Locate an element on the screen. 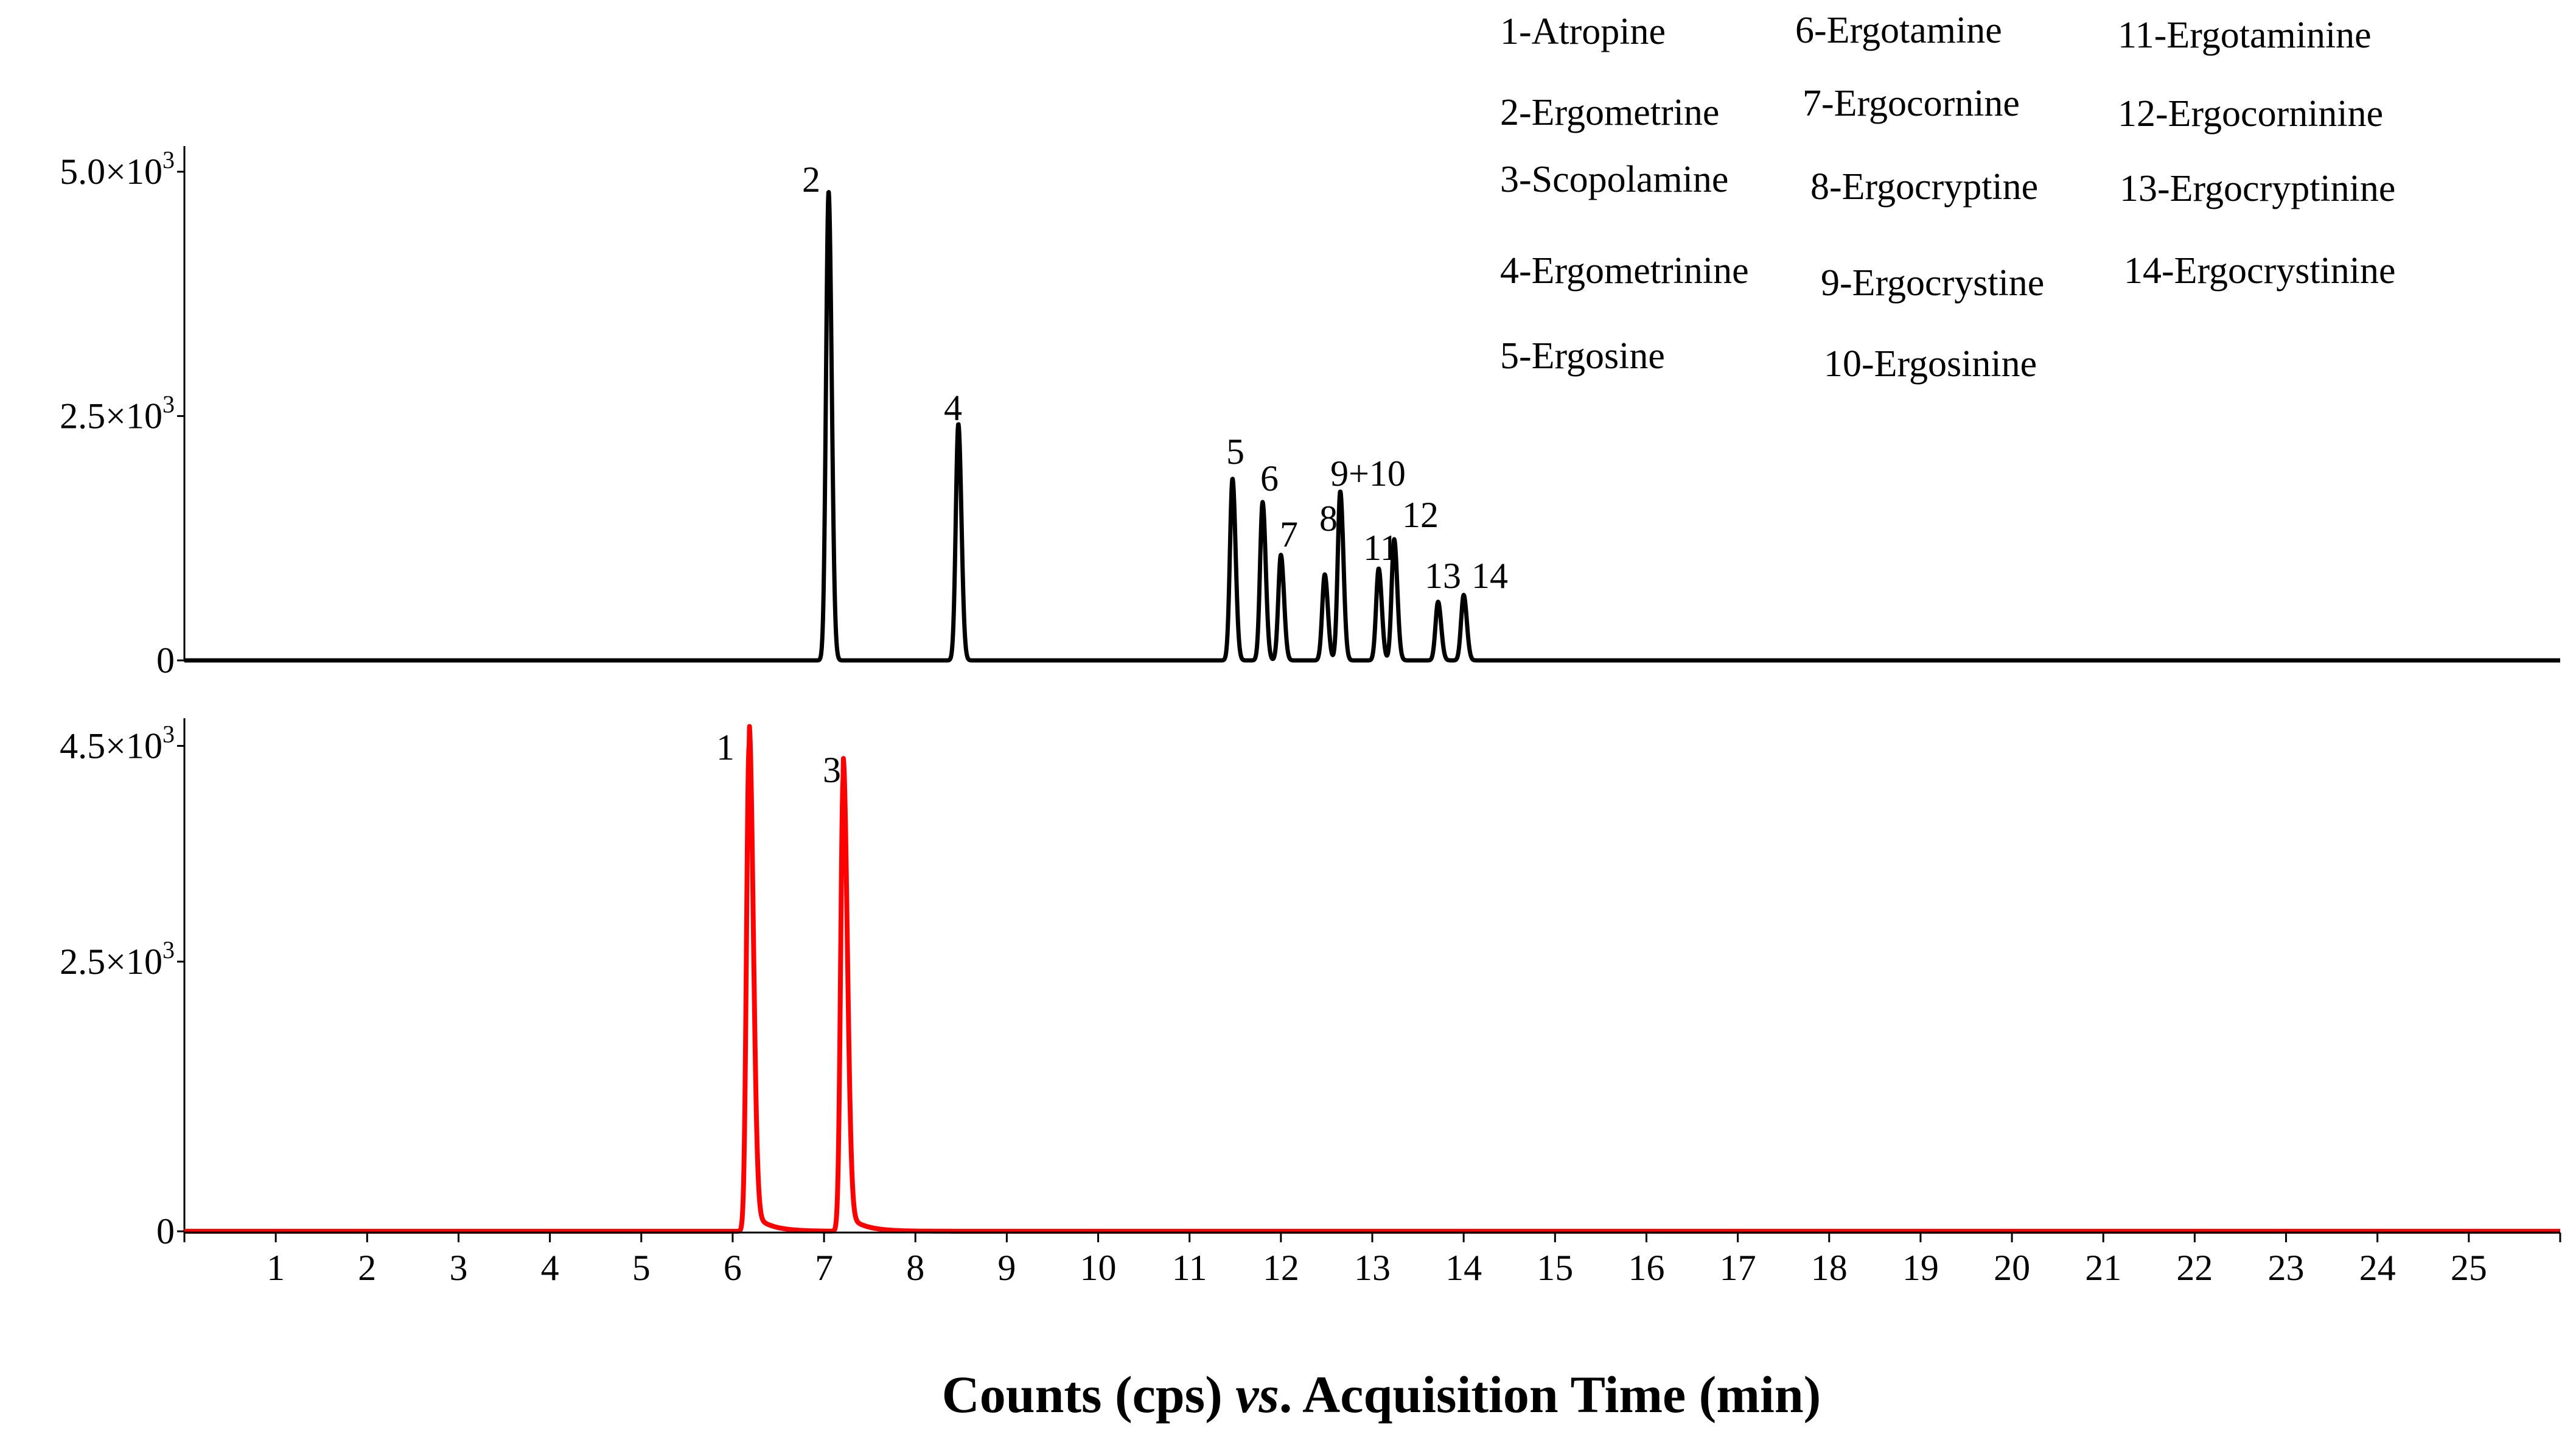 The height and width of the screenshot is (1448, 2576). y-tick-label: 5.0×10³ is located at coordinates (117, 169).